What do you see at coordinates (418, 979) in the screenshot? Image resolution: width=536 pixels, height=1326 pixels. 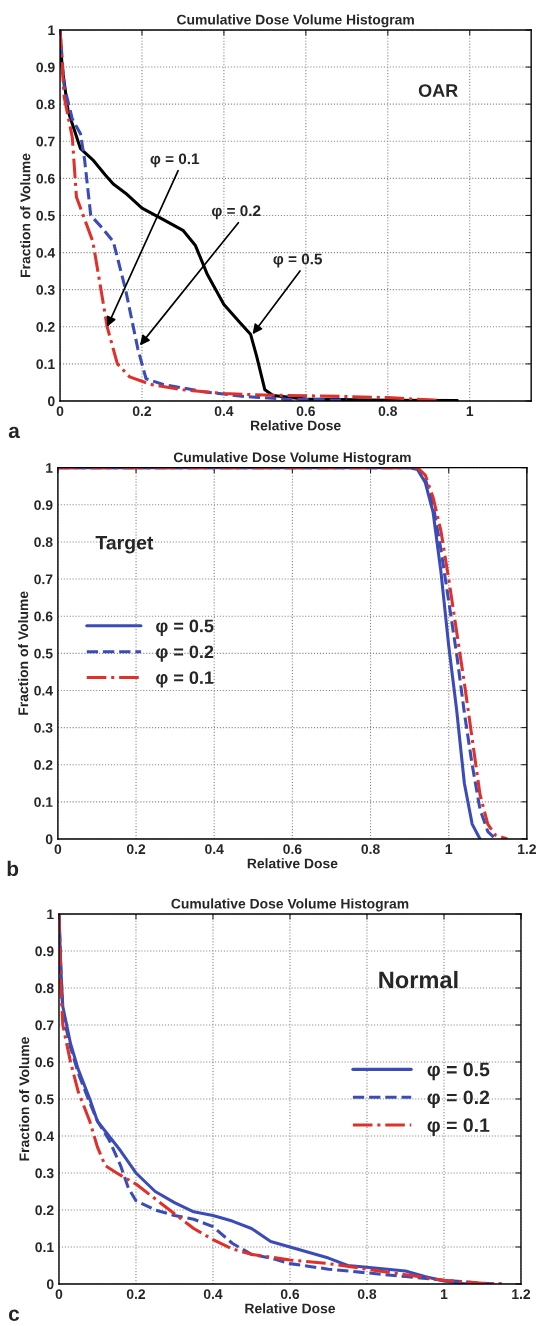 I see `annotation: Normal` at bounding box center [418, 979].